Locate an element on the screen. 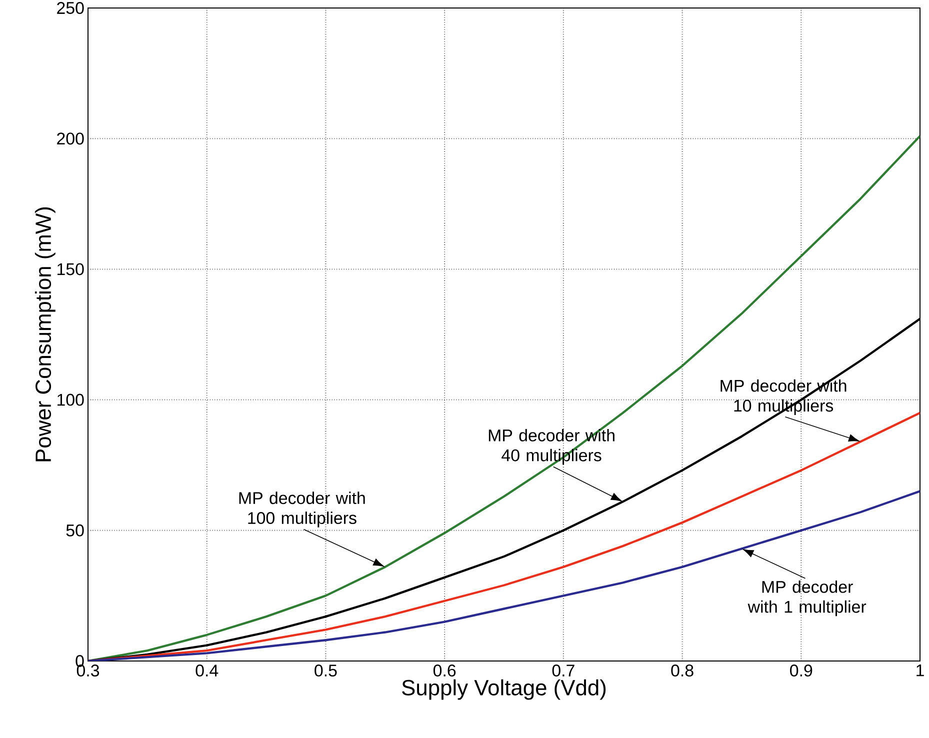 Image resolution: width=929 pixels, height=738 pixels. x-tick-label: 1 is located at coordinates (920, 670).